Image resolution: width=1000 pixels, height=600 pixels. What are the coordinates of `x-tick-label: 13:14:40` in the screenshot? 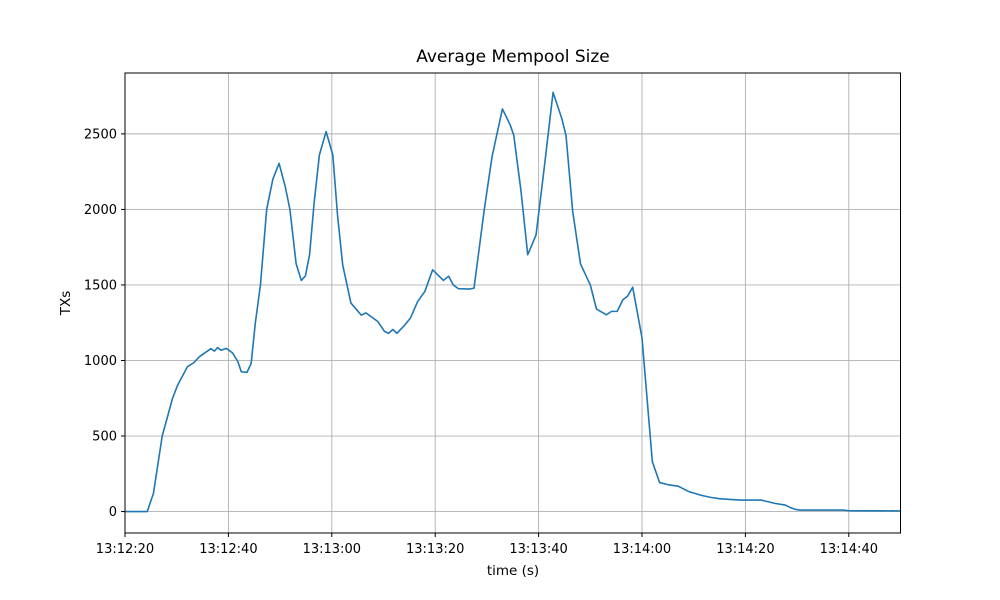 It's located at (849, 549).